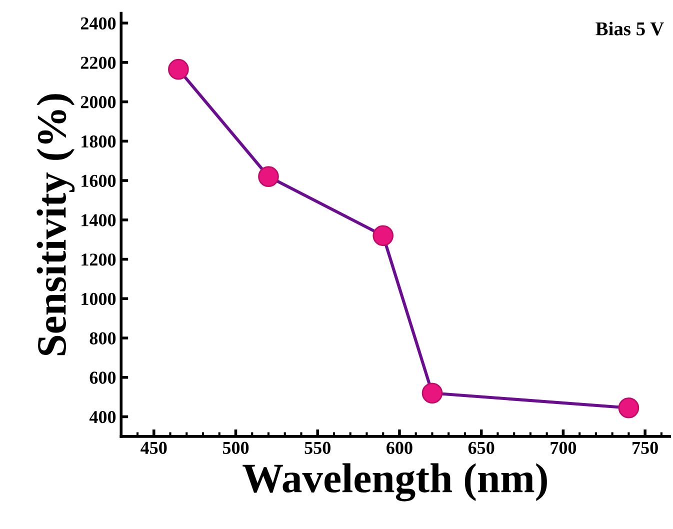 Image resolution: width=673 pixels, height=529 pixels. What do you see at coordinates (153, 448) in the screenshot?
I see `x-tick-label: 450` at bounding box center [153, 448].